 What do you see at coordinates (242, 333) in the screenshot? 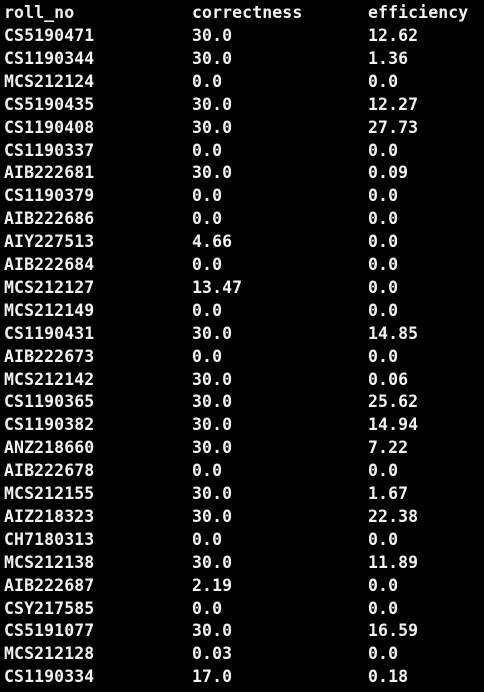
I see `table-row: CS1190431 30.0 14.85` at bounding box center [242, 333].